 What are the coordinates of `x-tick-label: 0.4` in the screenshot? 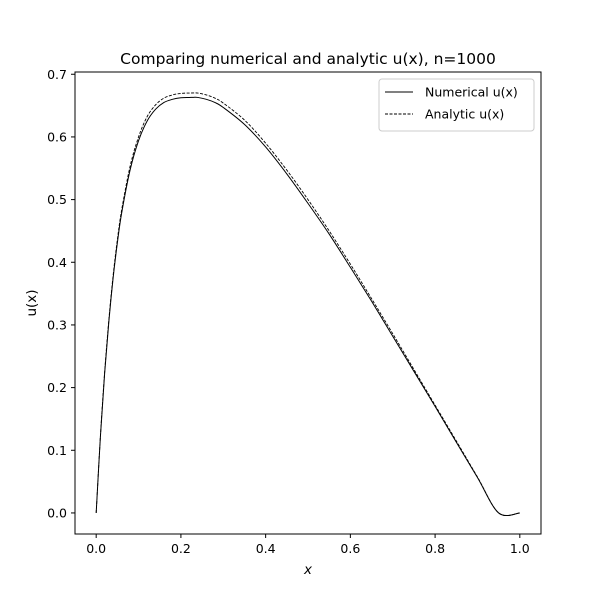 It's located at (266, 548).